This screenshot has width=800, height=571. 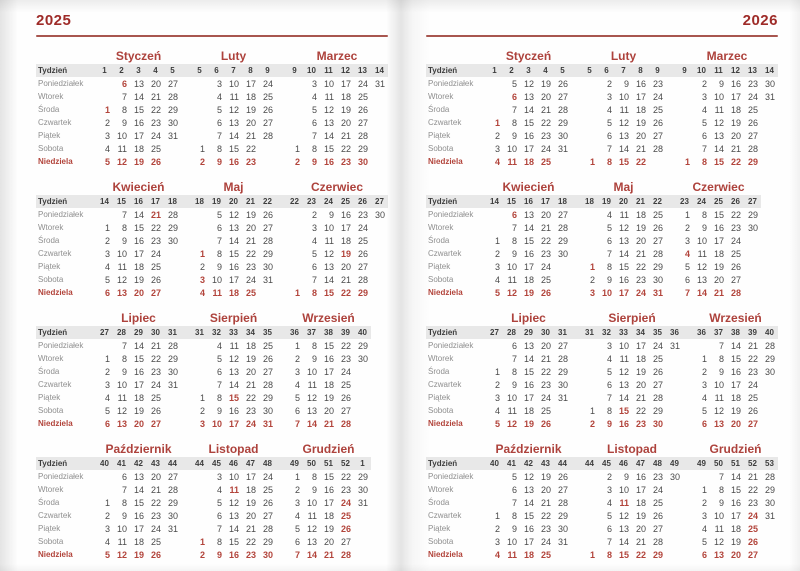 I want to click on week-number-cell: 14, so click(x=494, y=201).